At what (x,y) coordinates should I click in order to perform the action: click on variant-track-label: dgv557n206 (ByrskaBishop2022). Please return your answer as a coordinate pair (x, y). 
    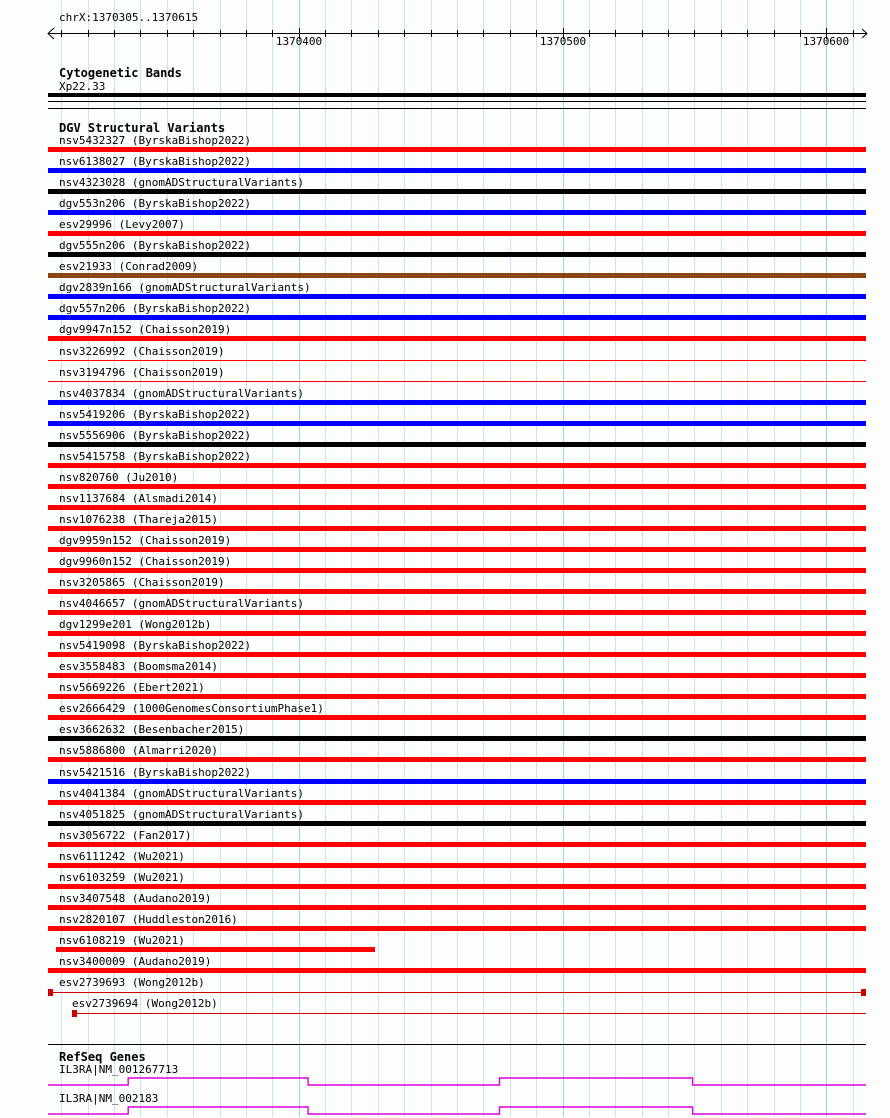
    Looking at the image, I should click on (155, 308).